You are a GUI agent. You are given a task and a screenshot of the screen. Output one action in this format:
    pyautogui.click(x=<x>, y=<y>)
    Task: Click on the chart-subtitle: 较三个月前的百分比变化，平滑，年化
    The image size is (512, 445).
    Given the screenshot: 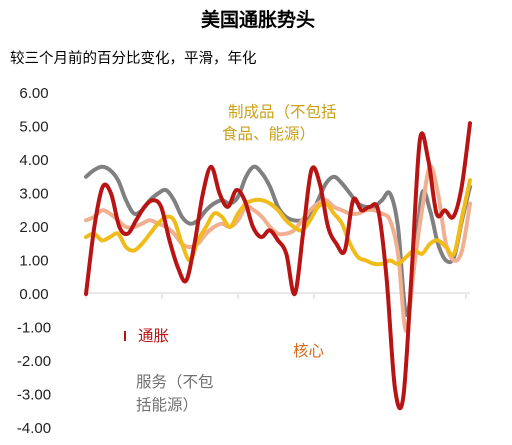 What is the action you would take?
    pyautogui.click(x=133, y=58)
    